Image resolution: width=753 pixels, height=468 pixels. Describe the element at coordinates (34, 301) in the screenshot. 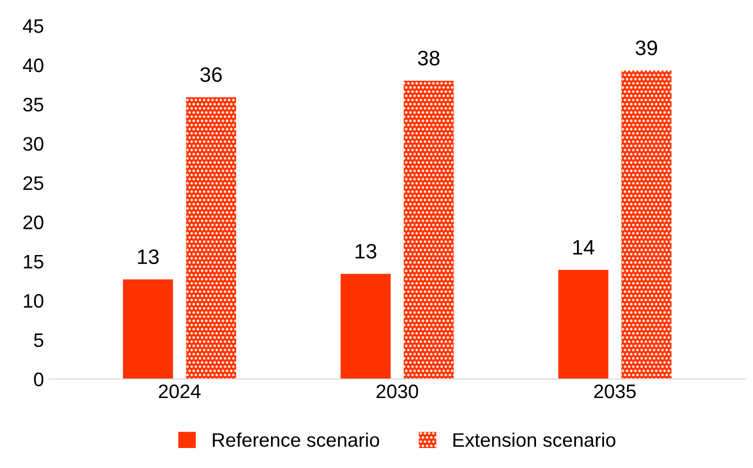

I see `y-tick-label: 10` at that location.